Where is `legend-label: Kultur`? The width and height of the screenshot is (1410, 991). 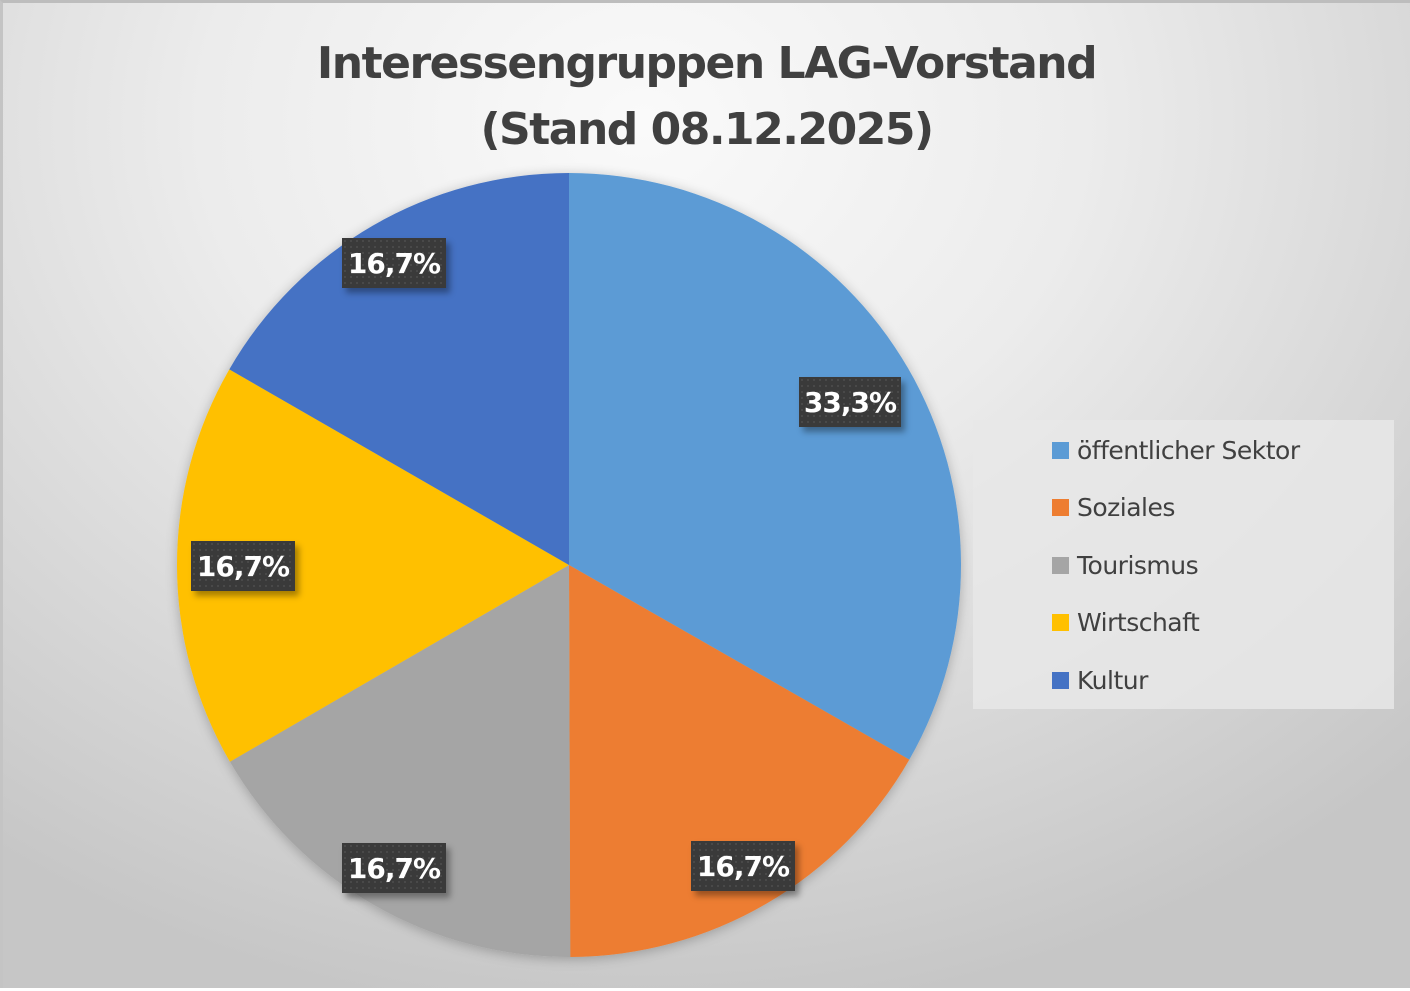
legend-label: Kultur is located at coordinates (1112, 680).